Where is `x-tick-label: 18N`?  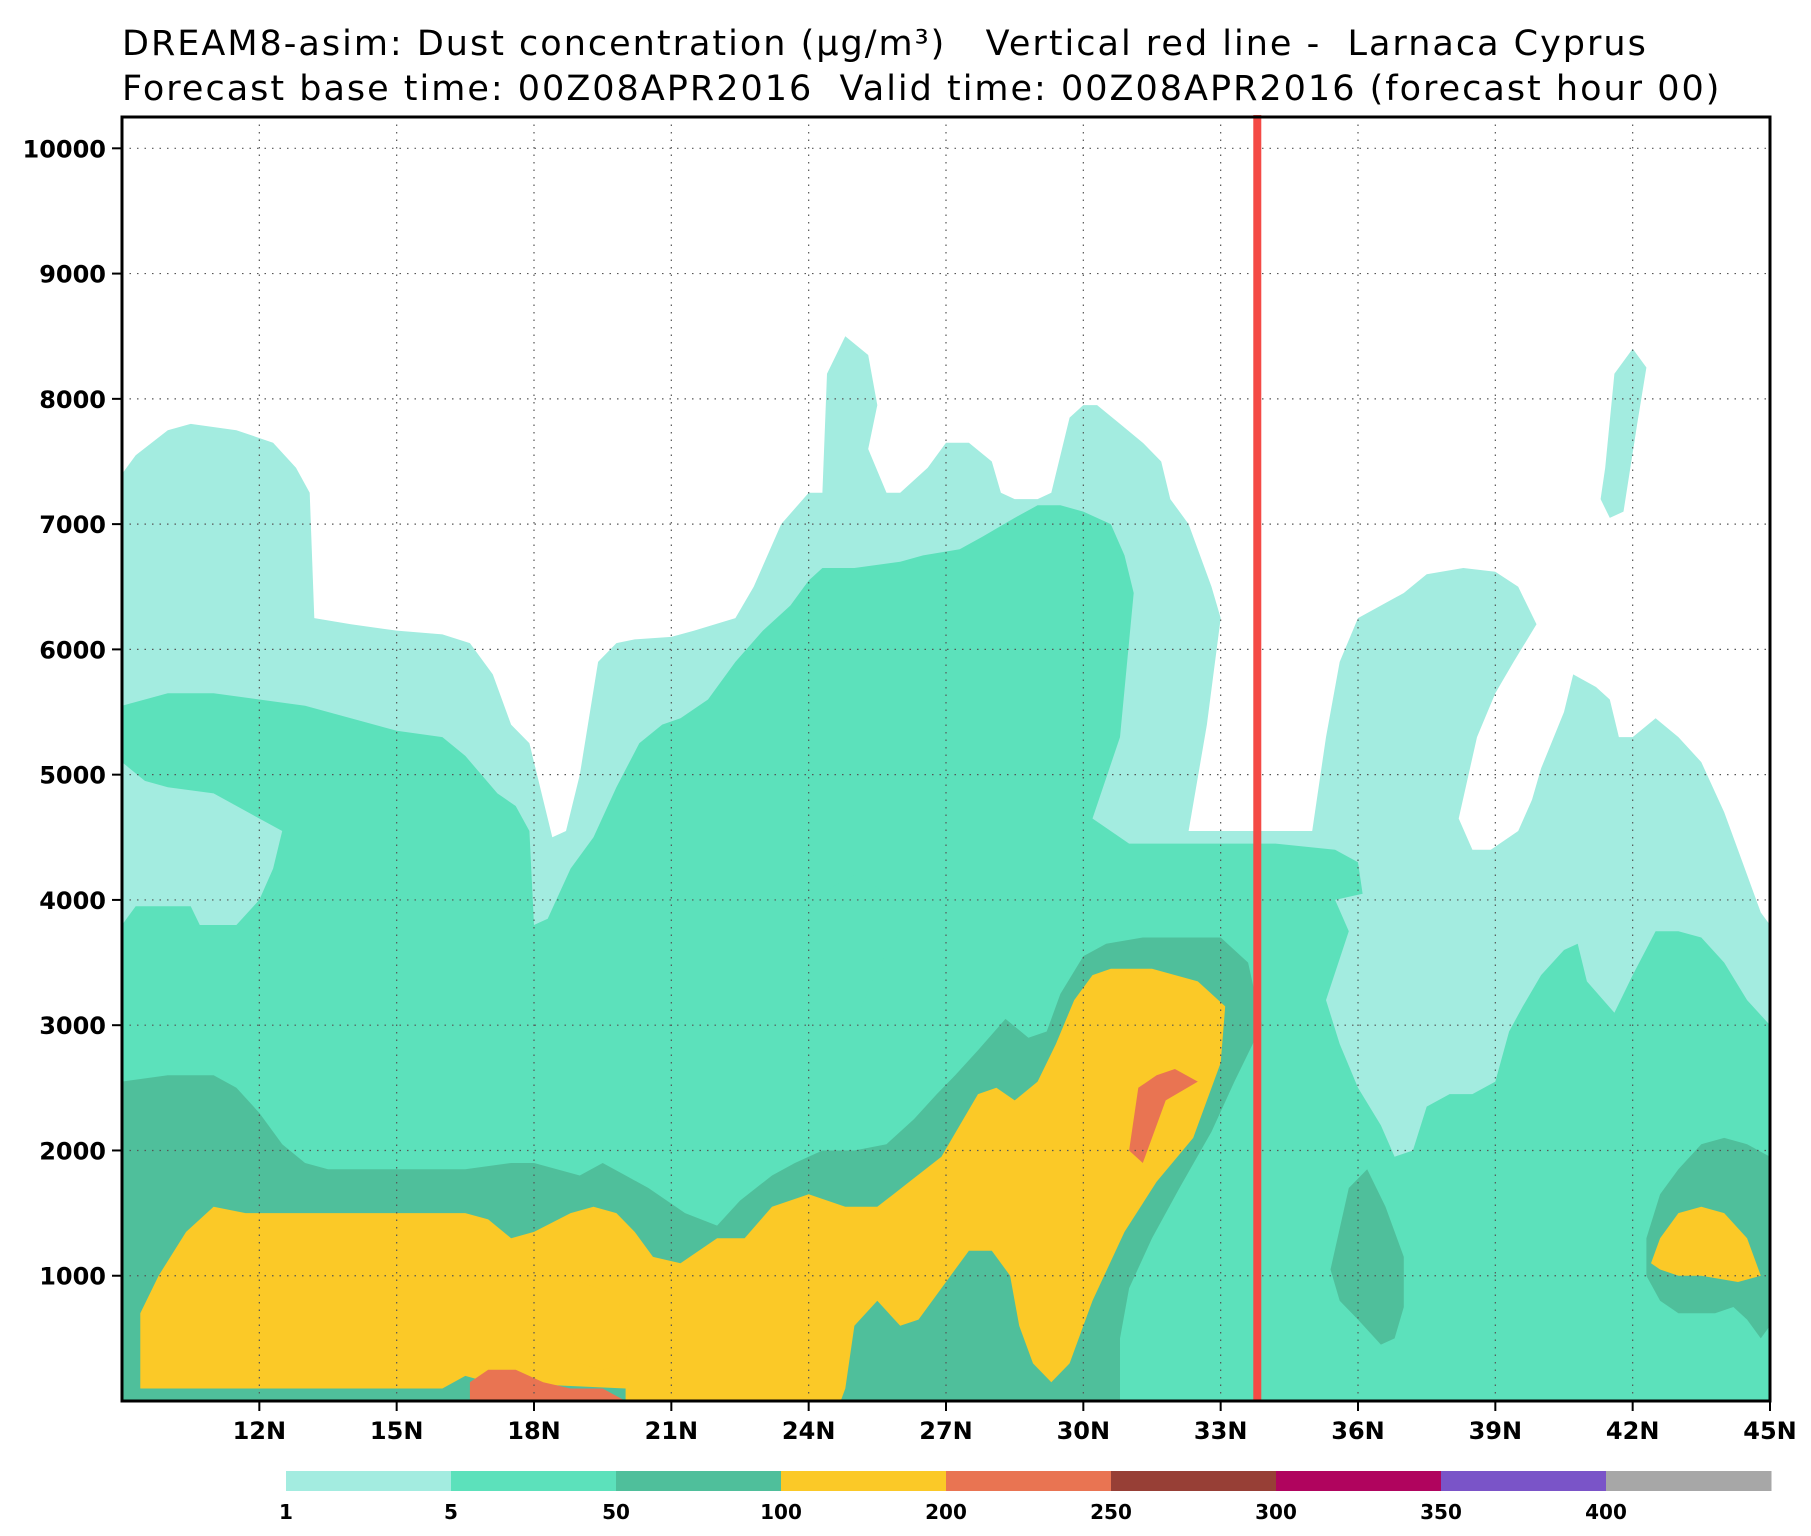 x-tick-label: 18N is located at coordinates (533, 1431).